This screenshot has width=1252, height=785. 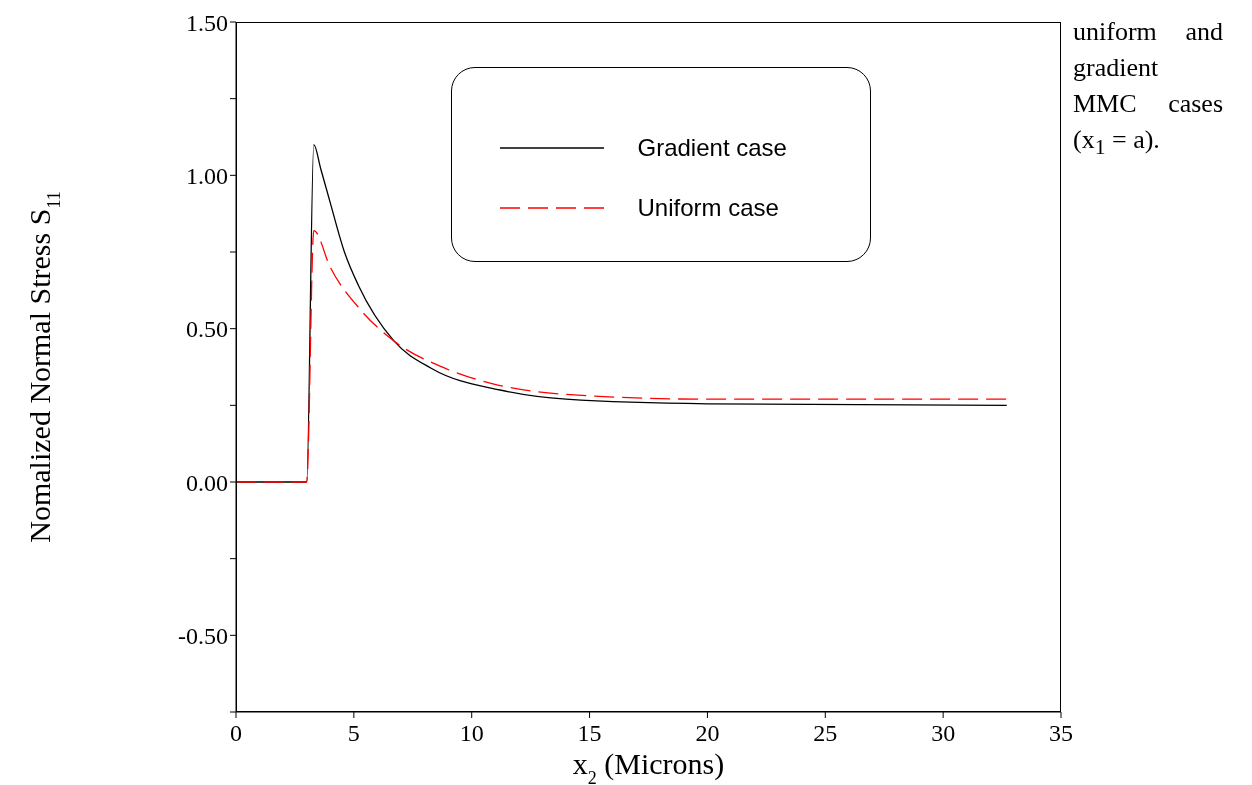 I want to click on y-tick-label: 0.00, so click(x=207, y=482).